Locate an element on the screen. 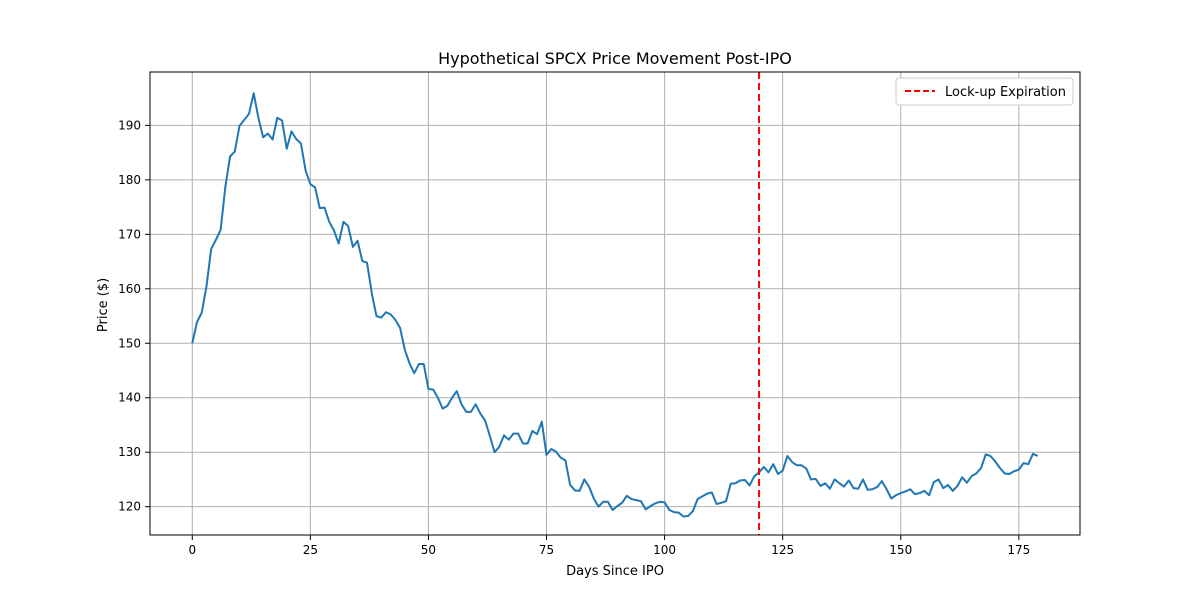 The image size is (1200, 600). legend-box is located at coordinates (984, 91).